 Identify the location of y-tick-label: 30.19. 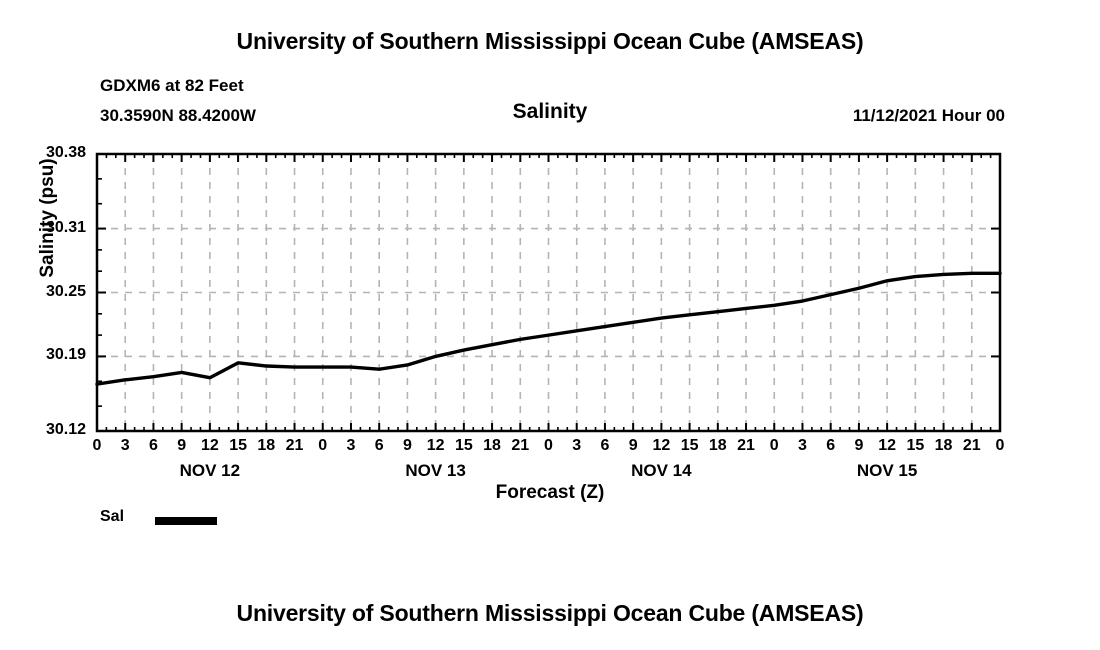
(65, 355).